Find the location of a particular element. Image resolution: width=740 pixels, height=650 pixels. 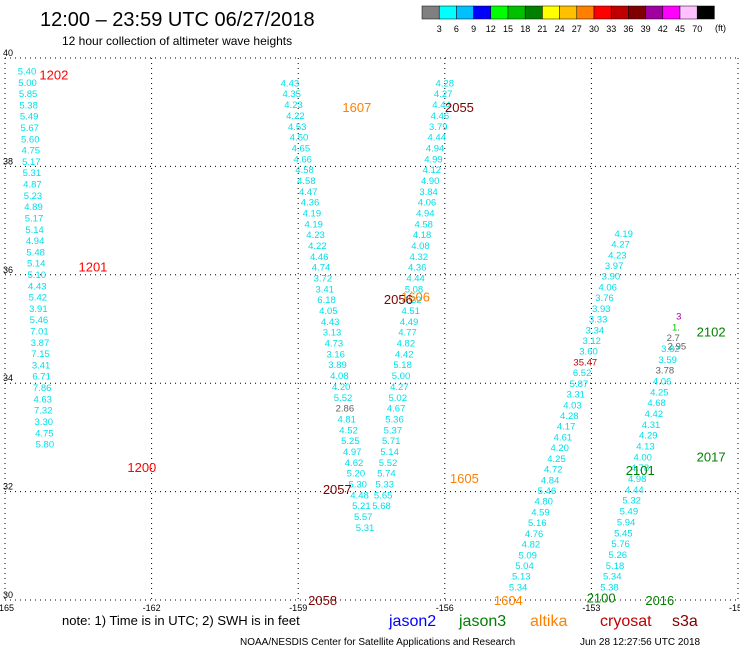

wave-height-value: 4.87 is located at coordinates (32, 185).